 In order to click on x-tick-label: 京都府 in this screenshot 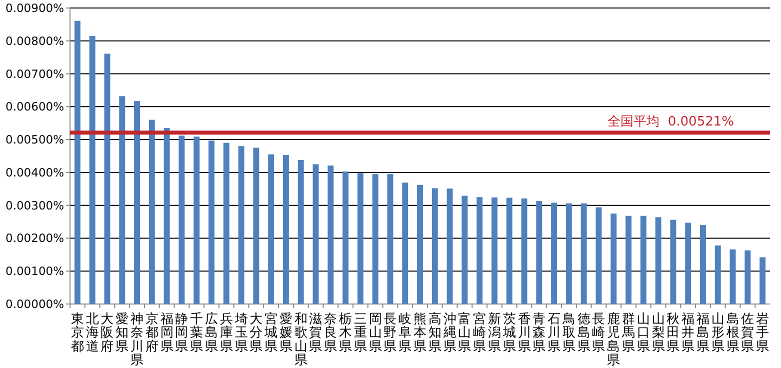, I will do `click(151, 333)`.